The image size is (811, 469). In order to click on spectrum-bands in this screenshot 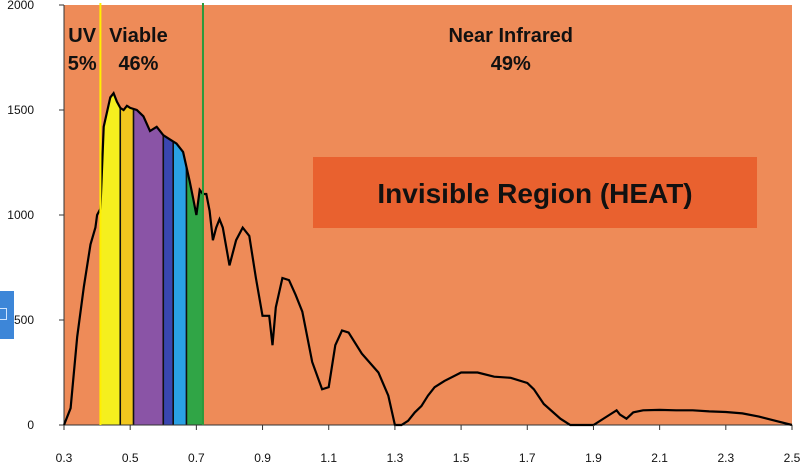, I will do `click(151, 259)`.